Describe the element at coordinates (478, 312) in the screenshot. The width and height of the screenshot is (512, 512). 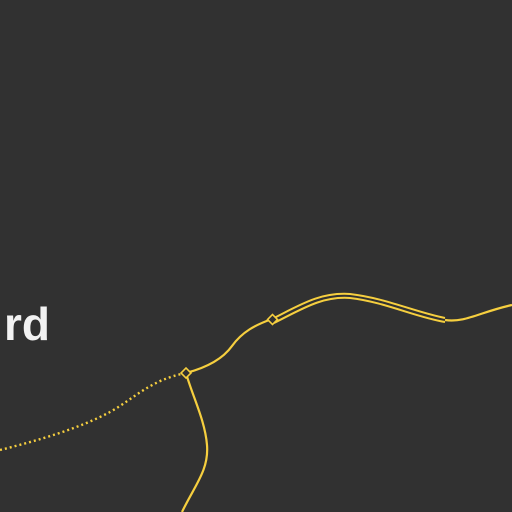
I see `road-east` at that location.